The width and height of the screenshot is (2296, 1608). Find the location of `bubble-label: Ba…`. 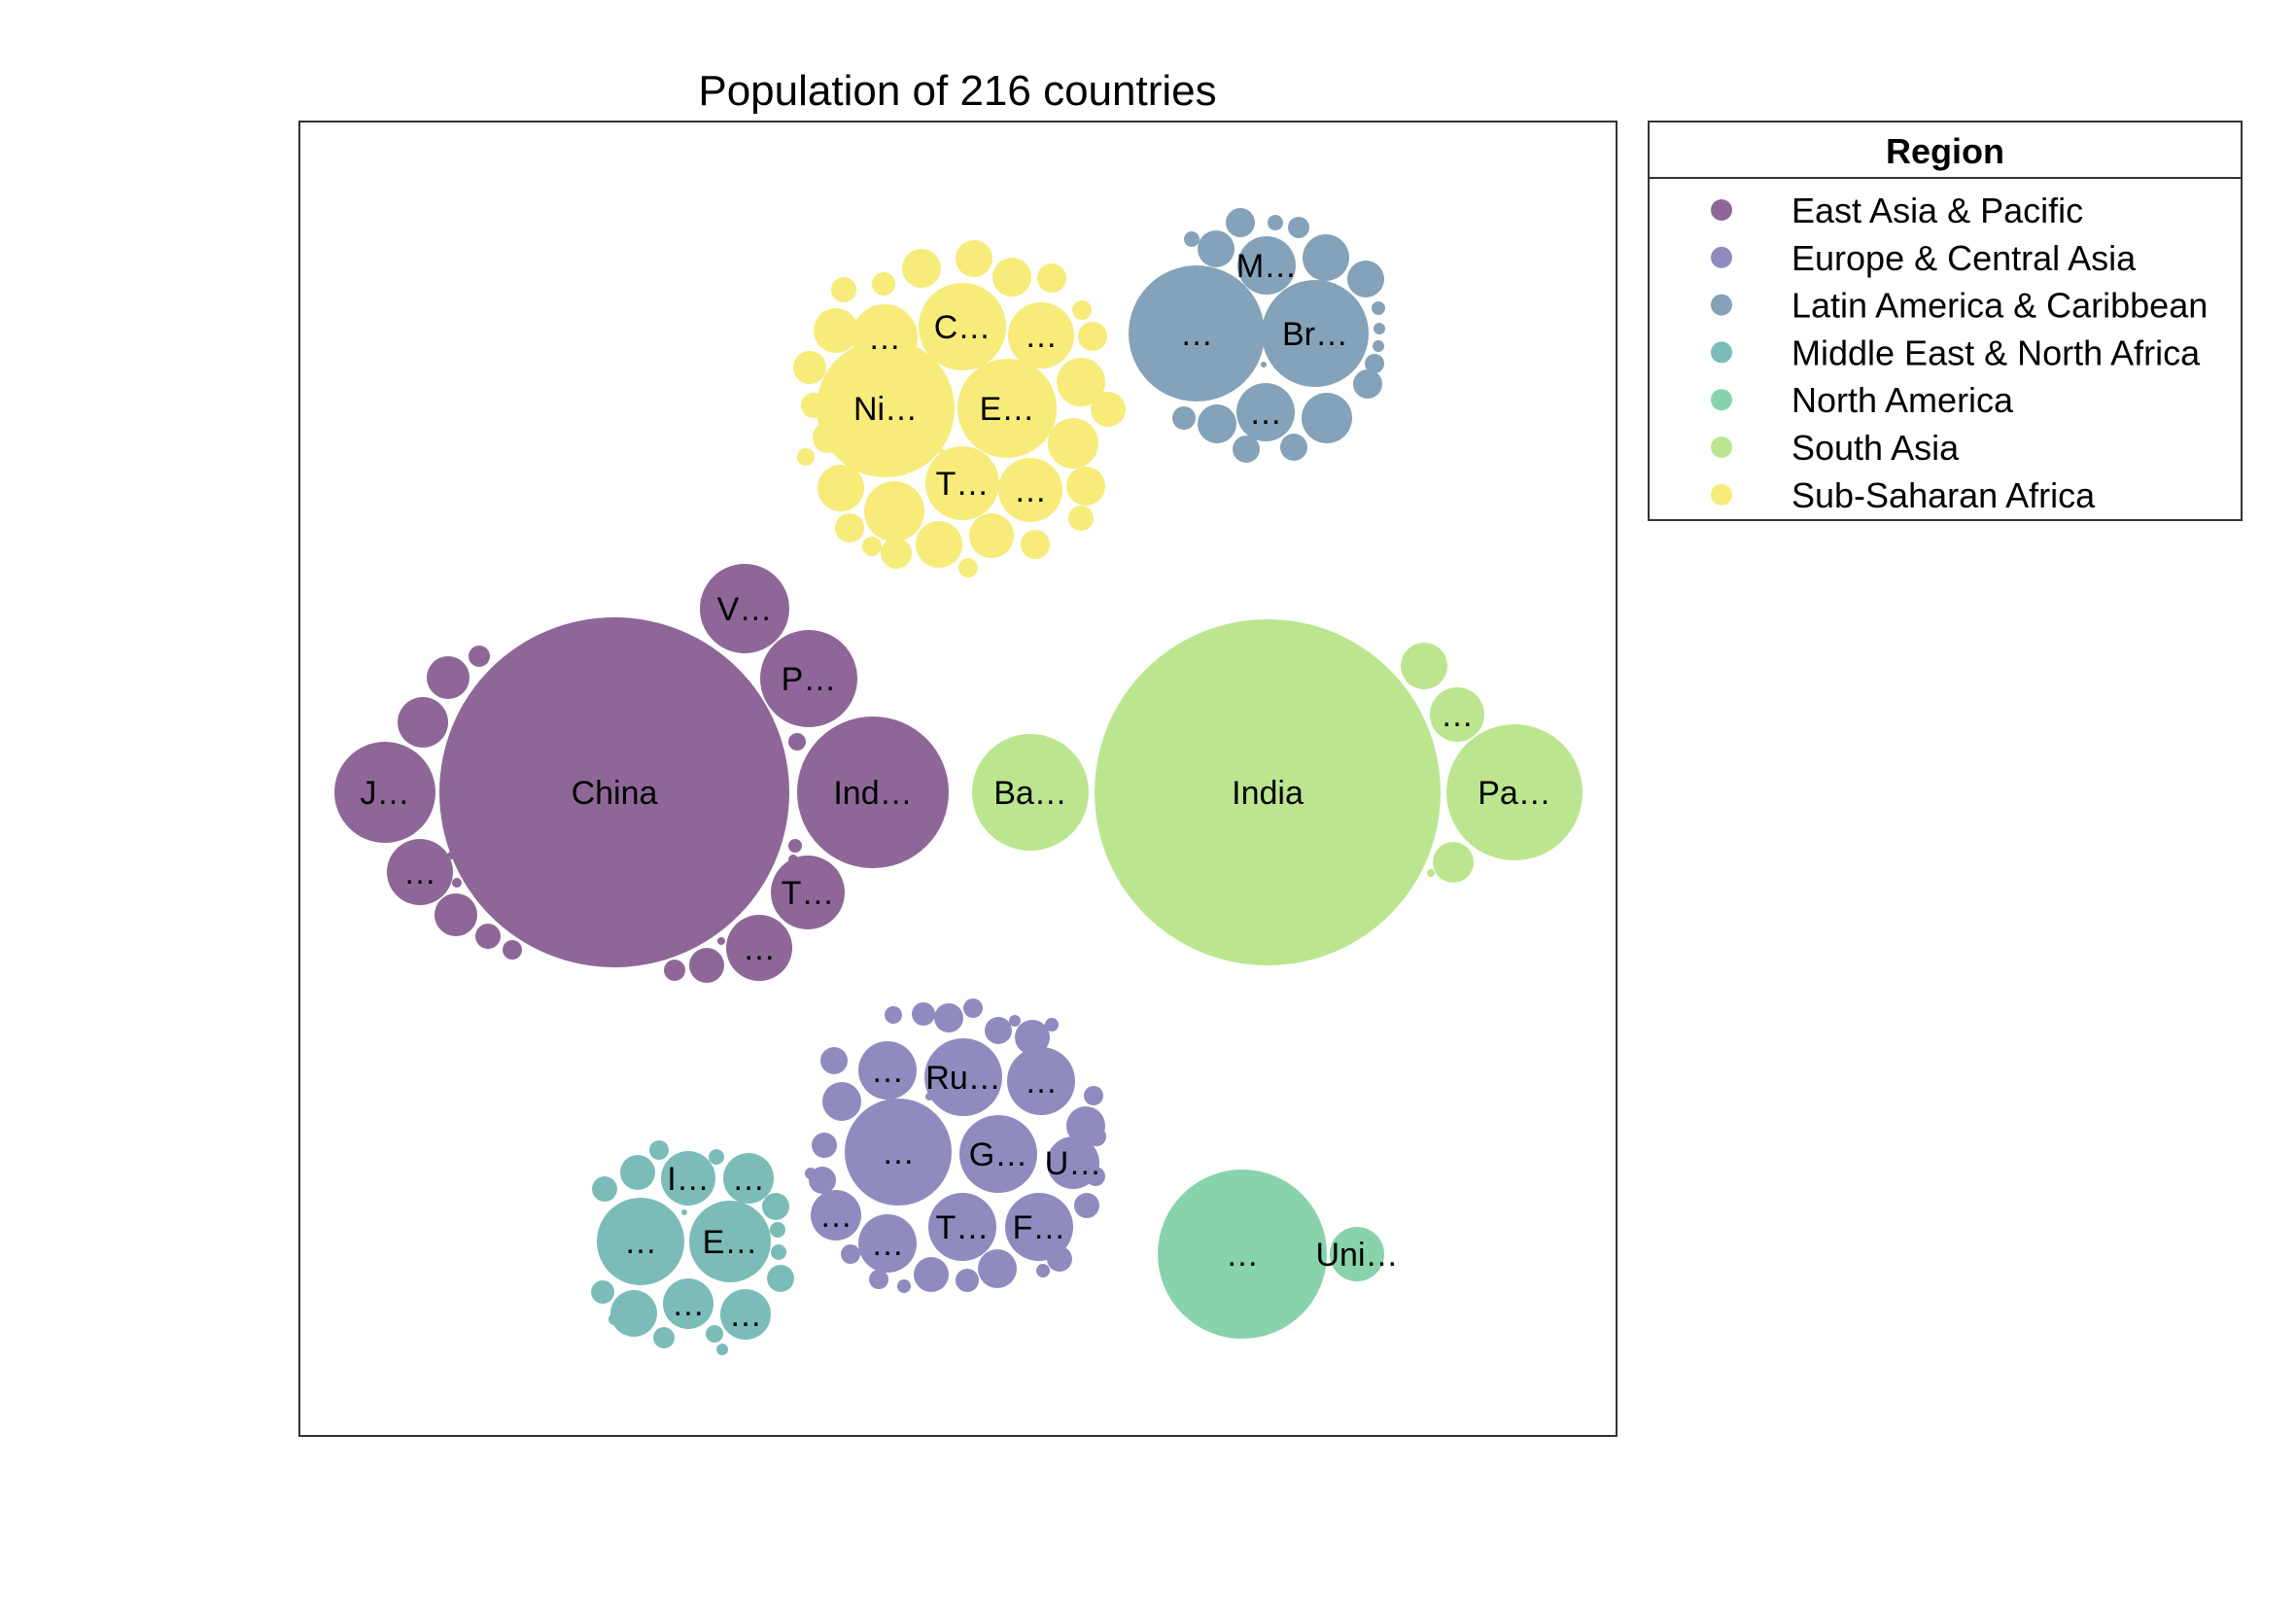

bubble-label: Ba… is located at coordinates (1030, 793).